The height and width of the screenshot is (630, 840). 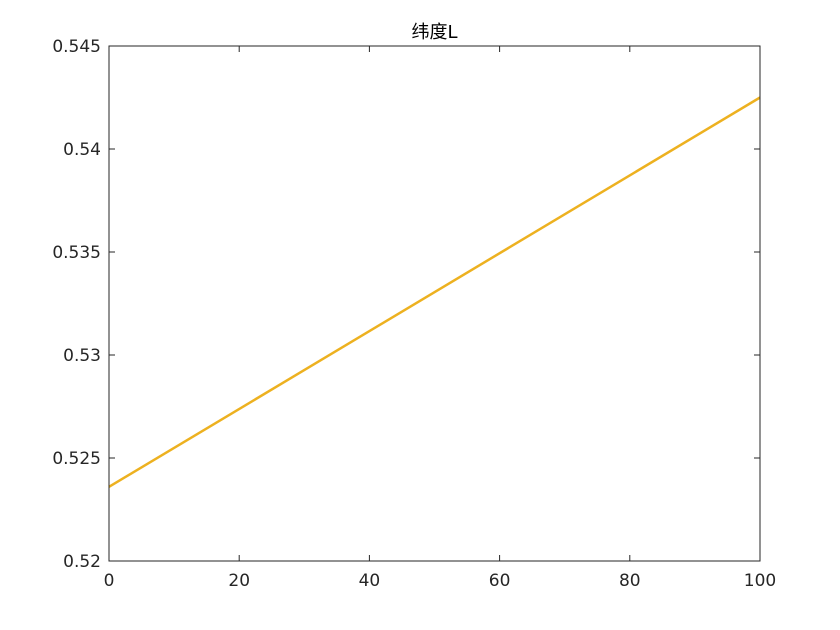 What do you see at coordinates (239, 581) in the screenshot?
I see `x-tick-label: 20` at bounding box center [239, 581].